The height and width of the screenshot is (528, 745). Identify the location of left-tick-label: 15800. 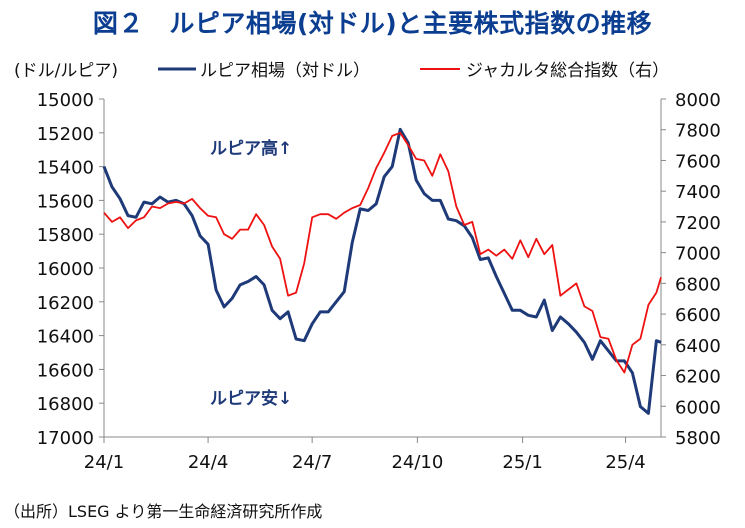
(65, 235).